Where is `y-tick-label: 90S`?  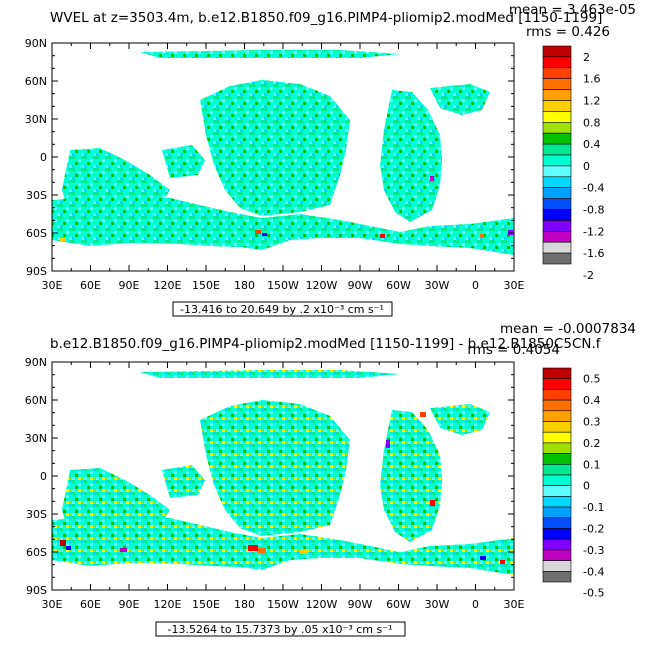
y-tick-label: 90S is located at coordinates (36, 271).